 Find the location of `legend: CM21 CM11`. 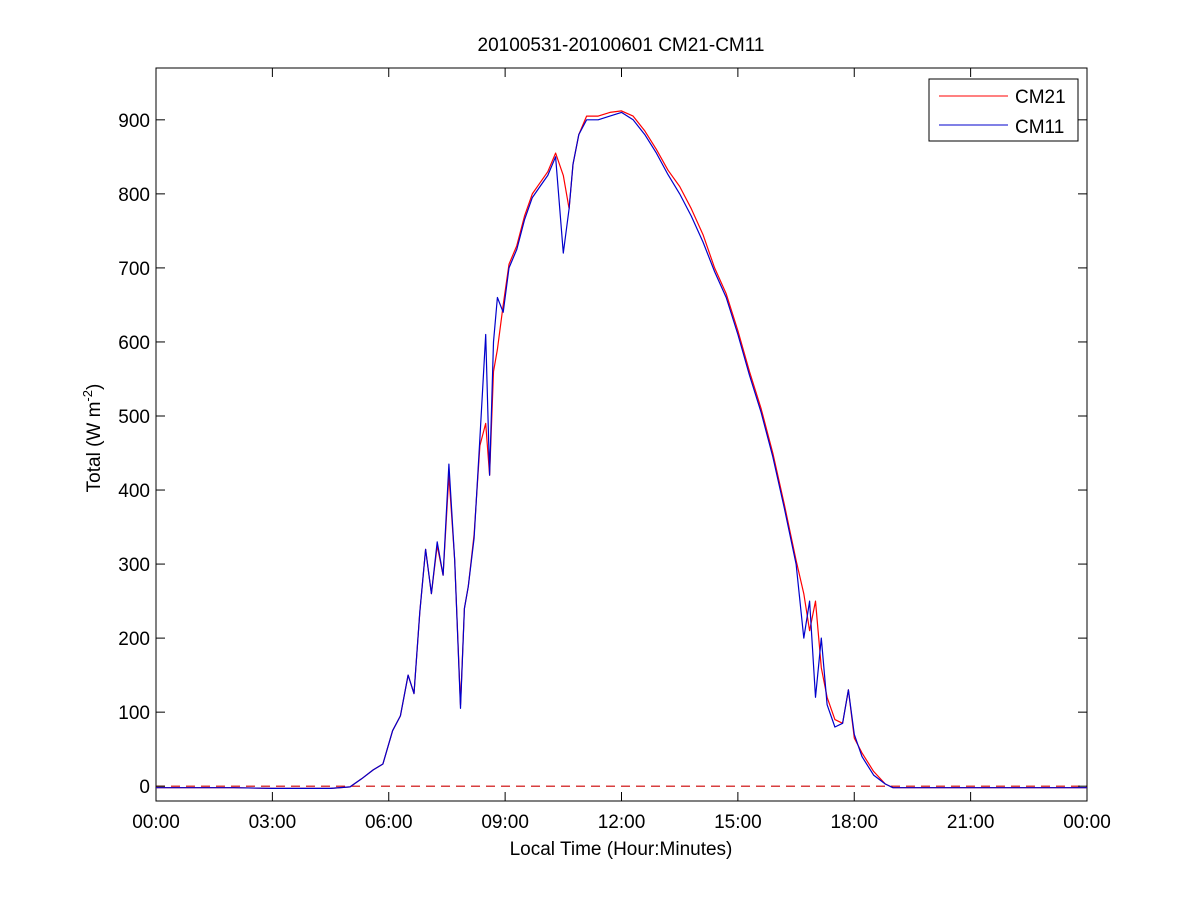

legend: CM21 CM11 is located at coordinates (1003, 110).